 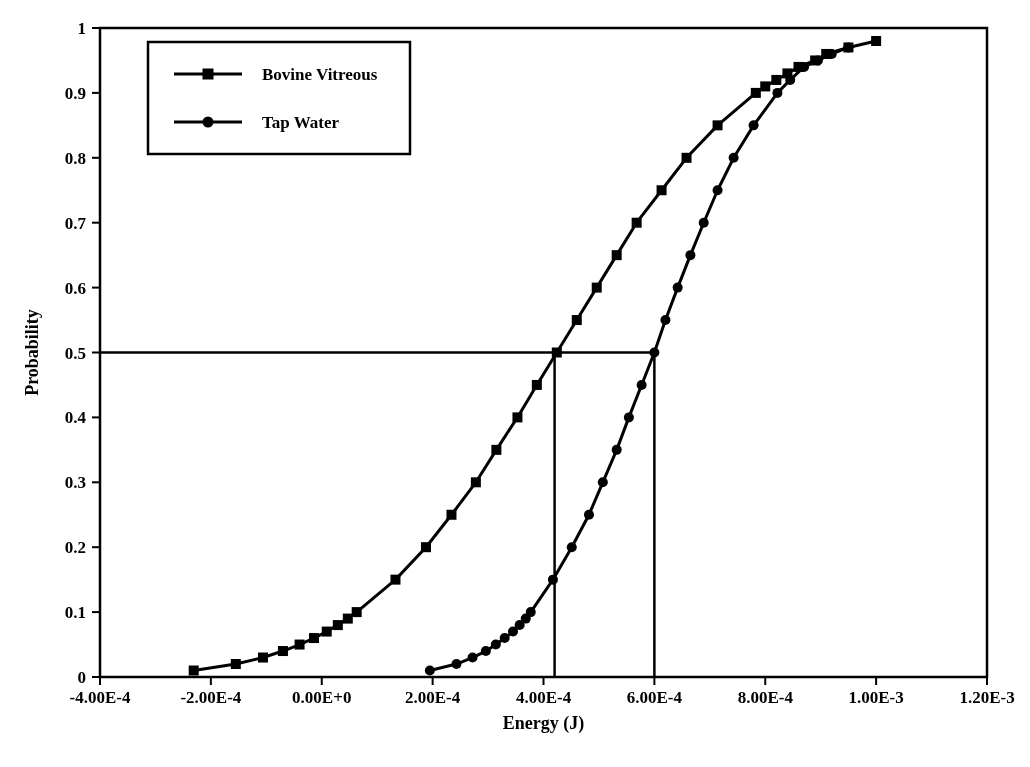 I want to click on y-tick-label: 0.7, so click(x=75, y=223).